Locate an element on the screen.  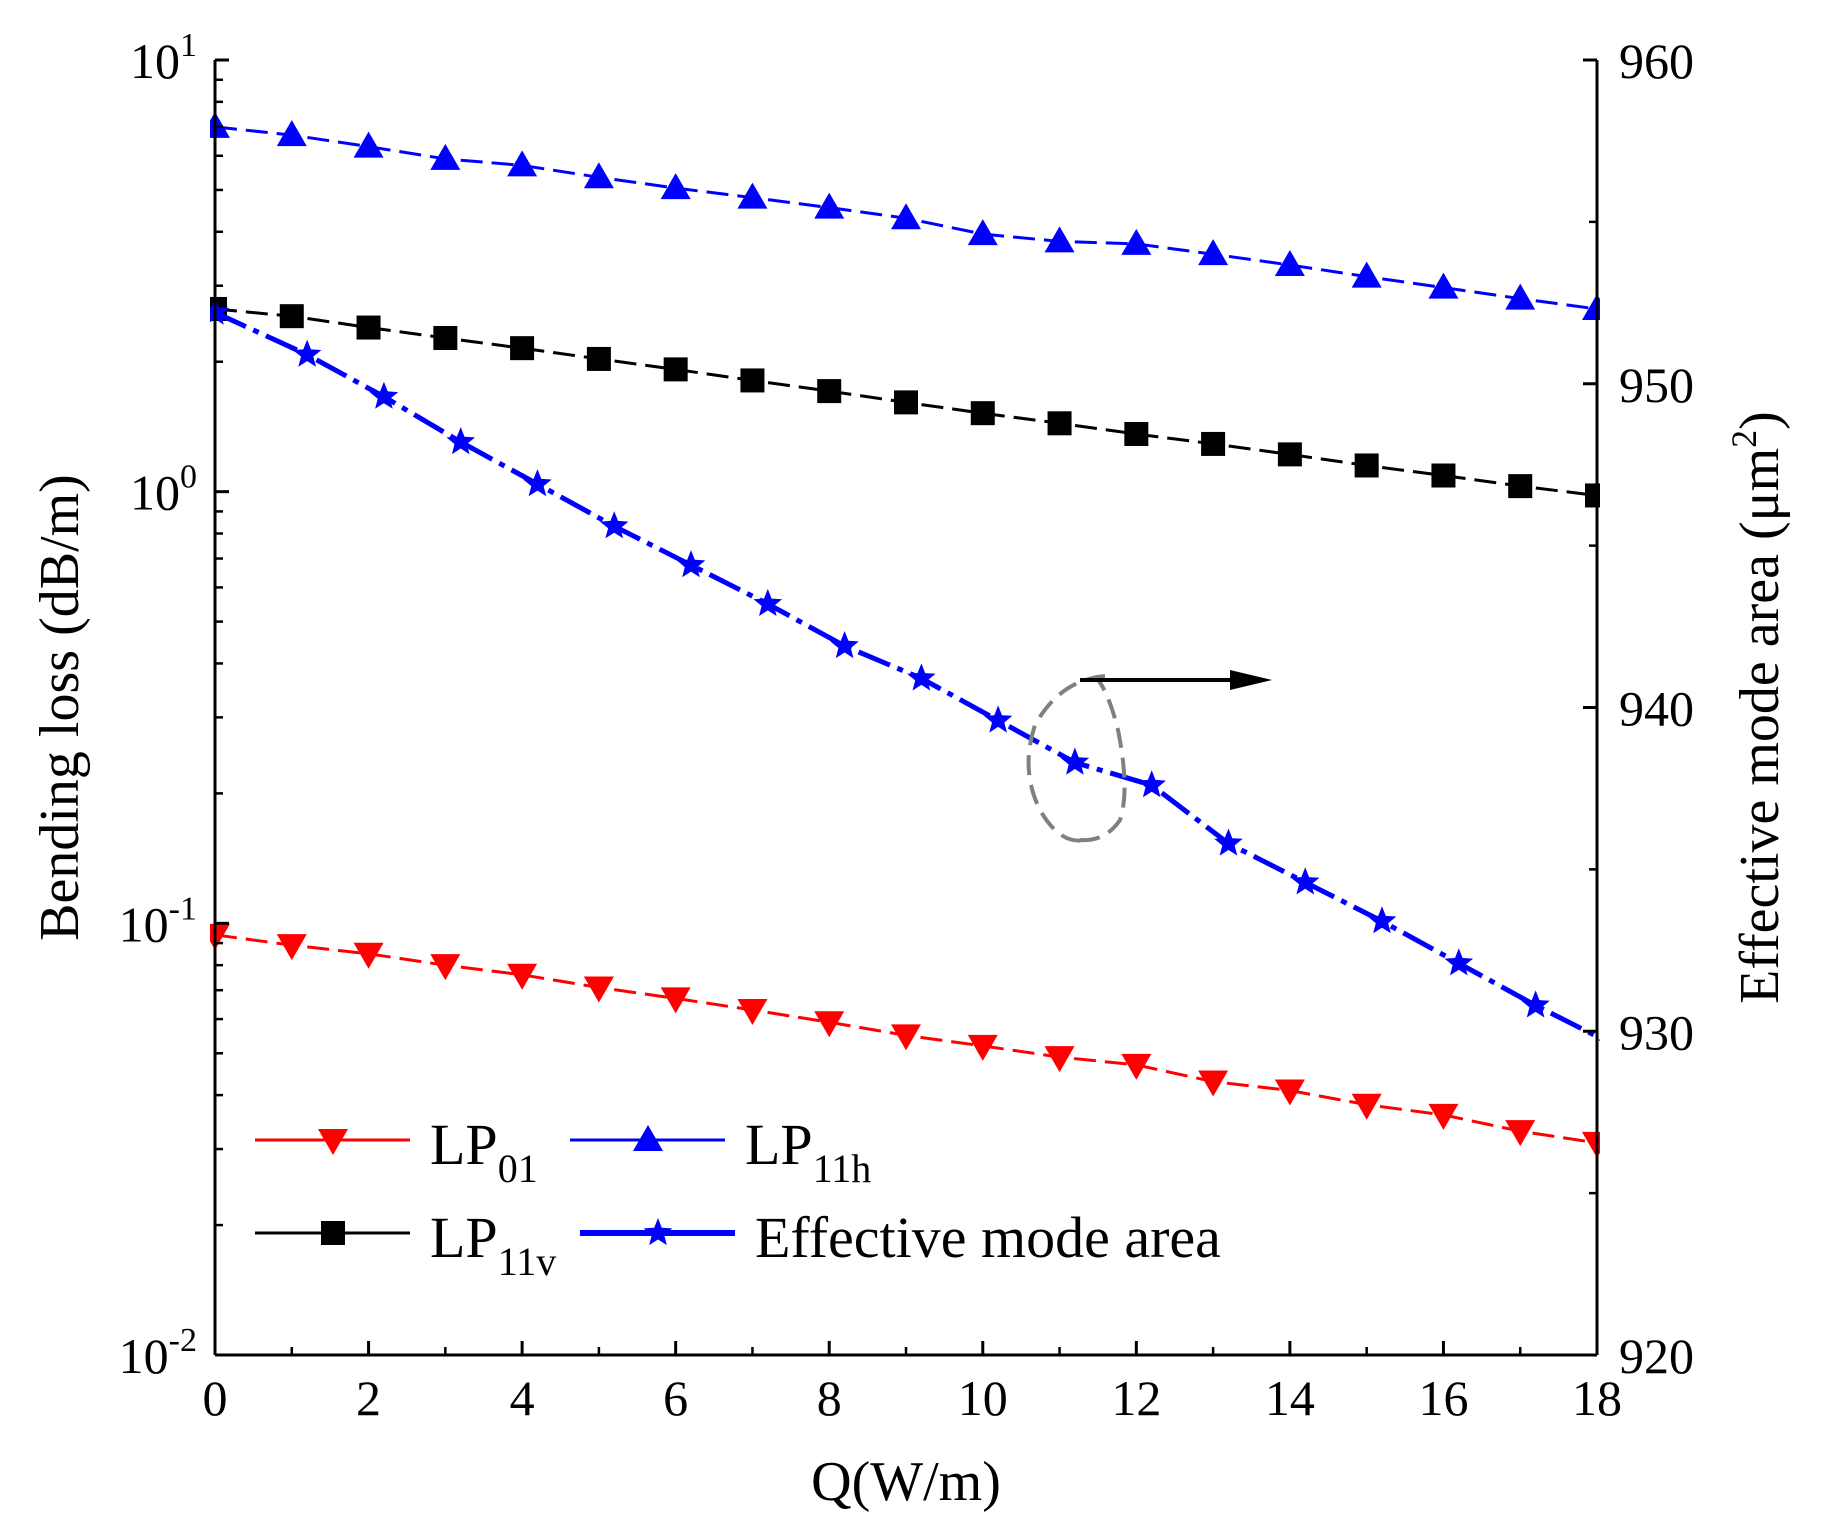
annotation-arrow-head is located at coordinates (1251, 680).